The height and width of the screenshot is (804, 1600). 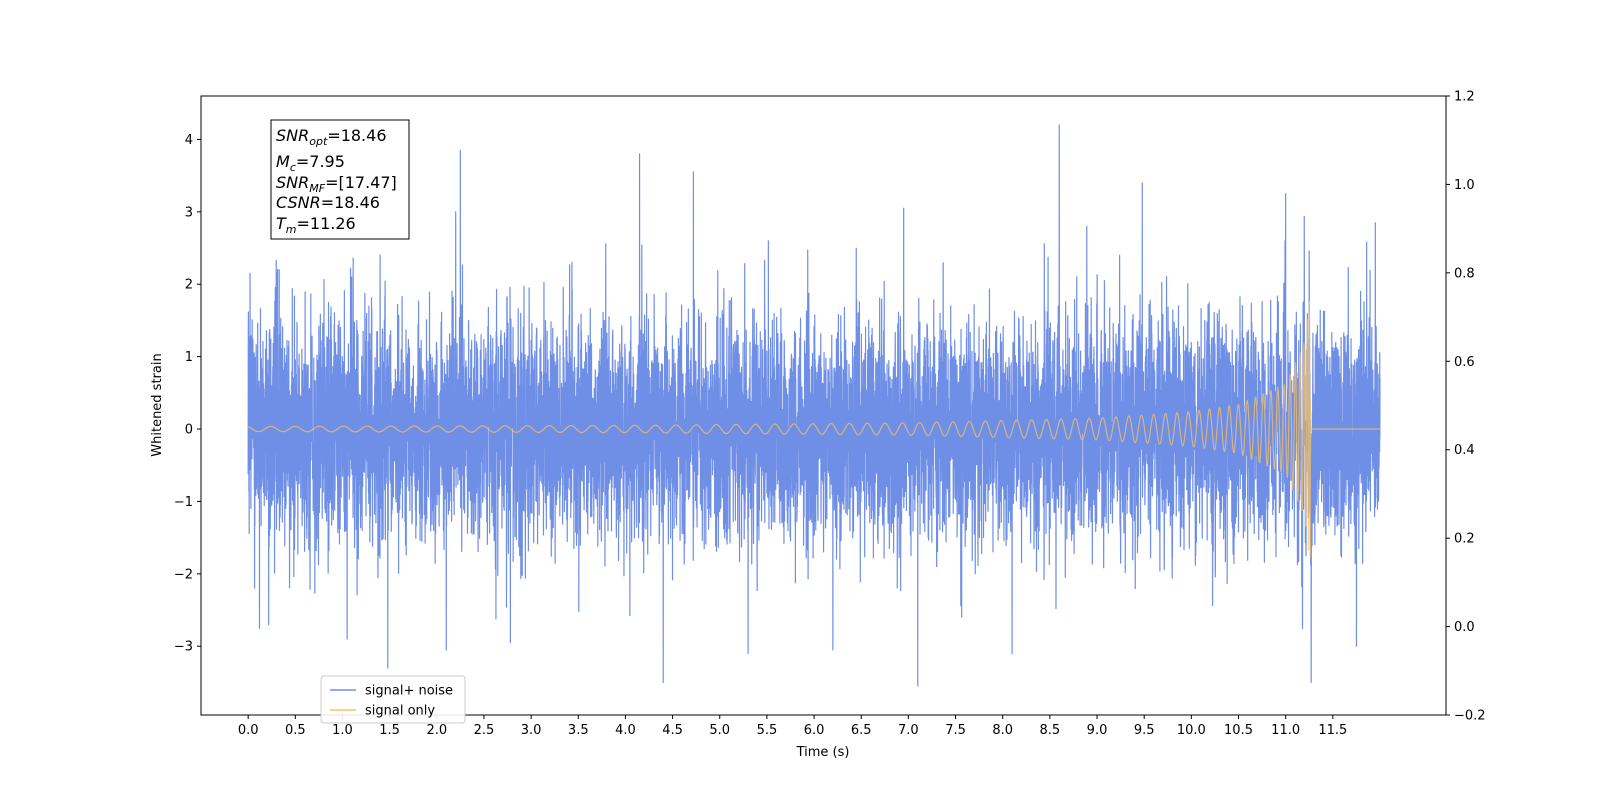 I want to click on y2-tick-label: 0.6, so click(x=1464, y=362).